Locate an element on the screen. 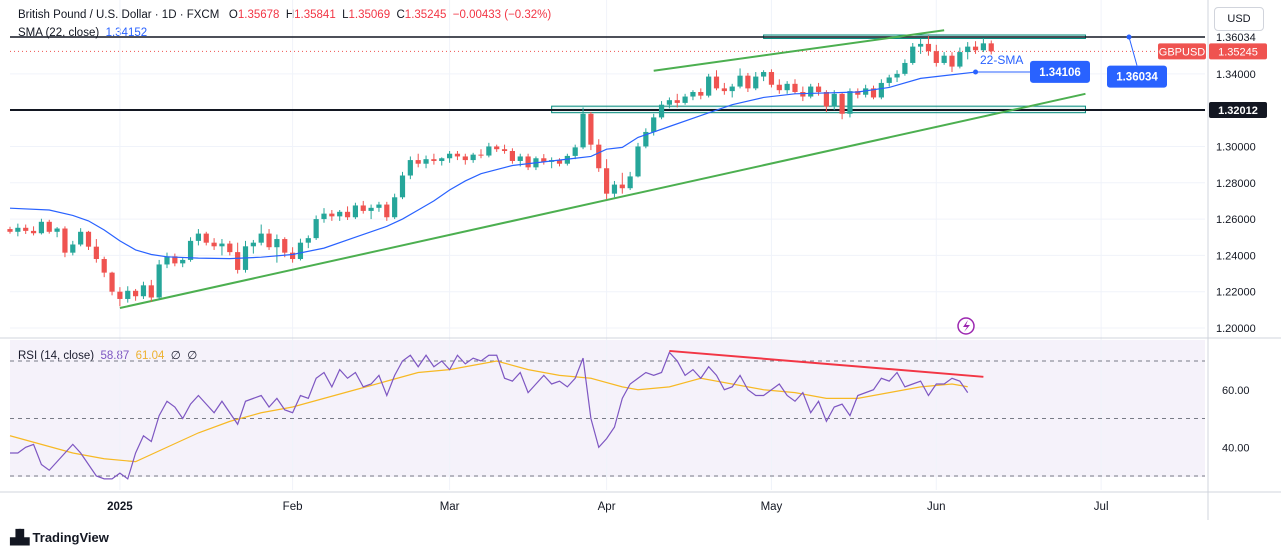  target-price-label: 1.36034 is located at coordinates (1137, 78).